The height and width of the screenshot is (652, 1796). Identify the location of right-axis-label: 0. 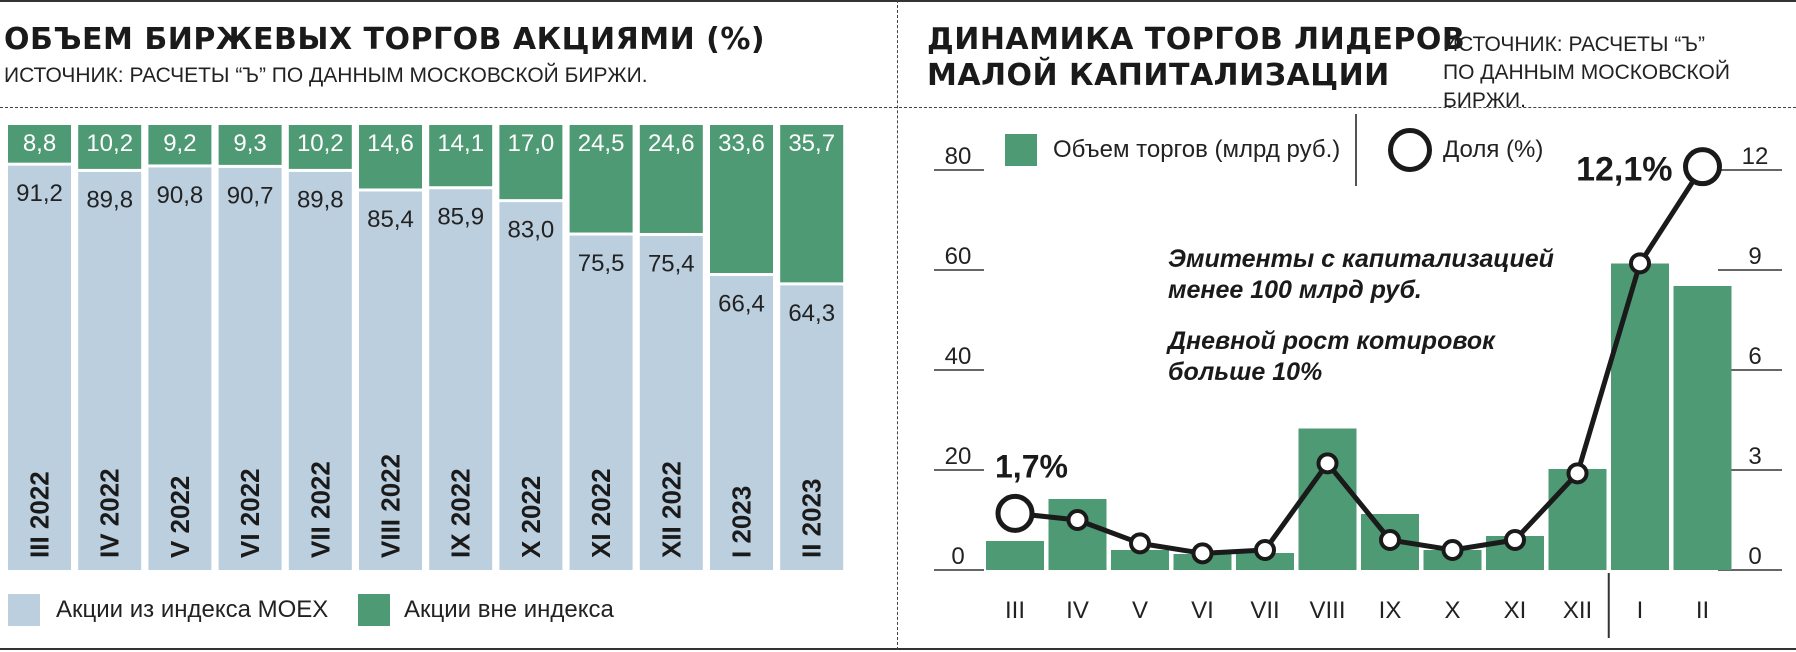
(1754, 556).